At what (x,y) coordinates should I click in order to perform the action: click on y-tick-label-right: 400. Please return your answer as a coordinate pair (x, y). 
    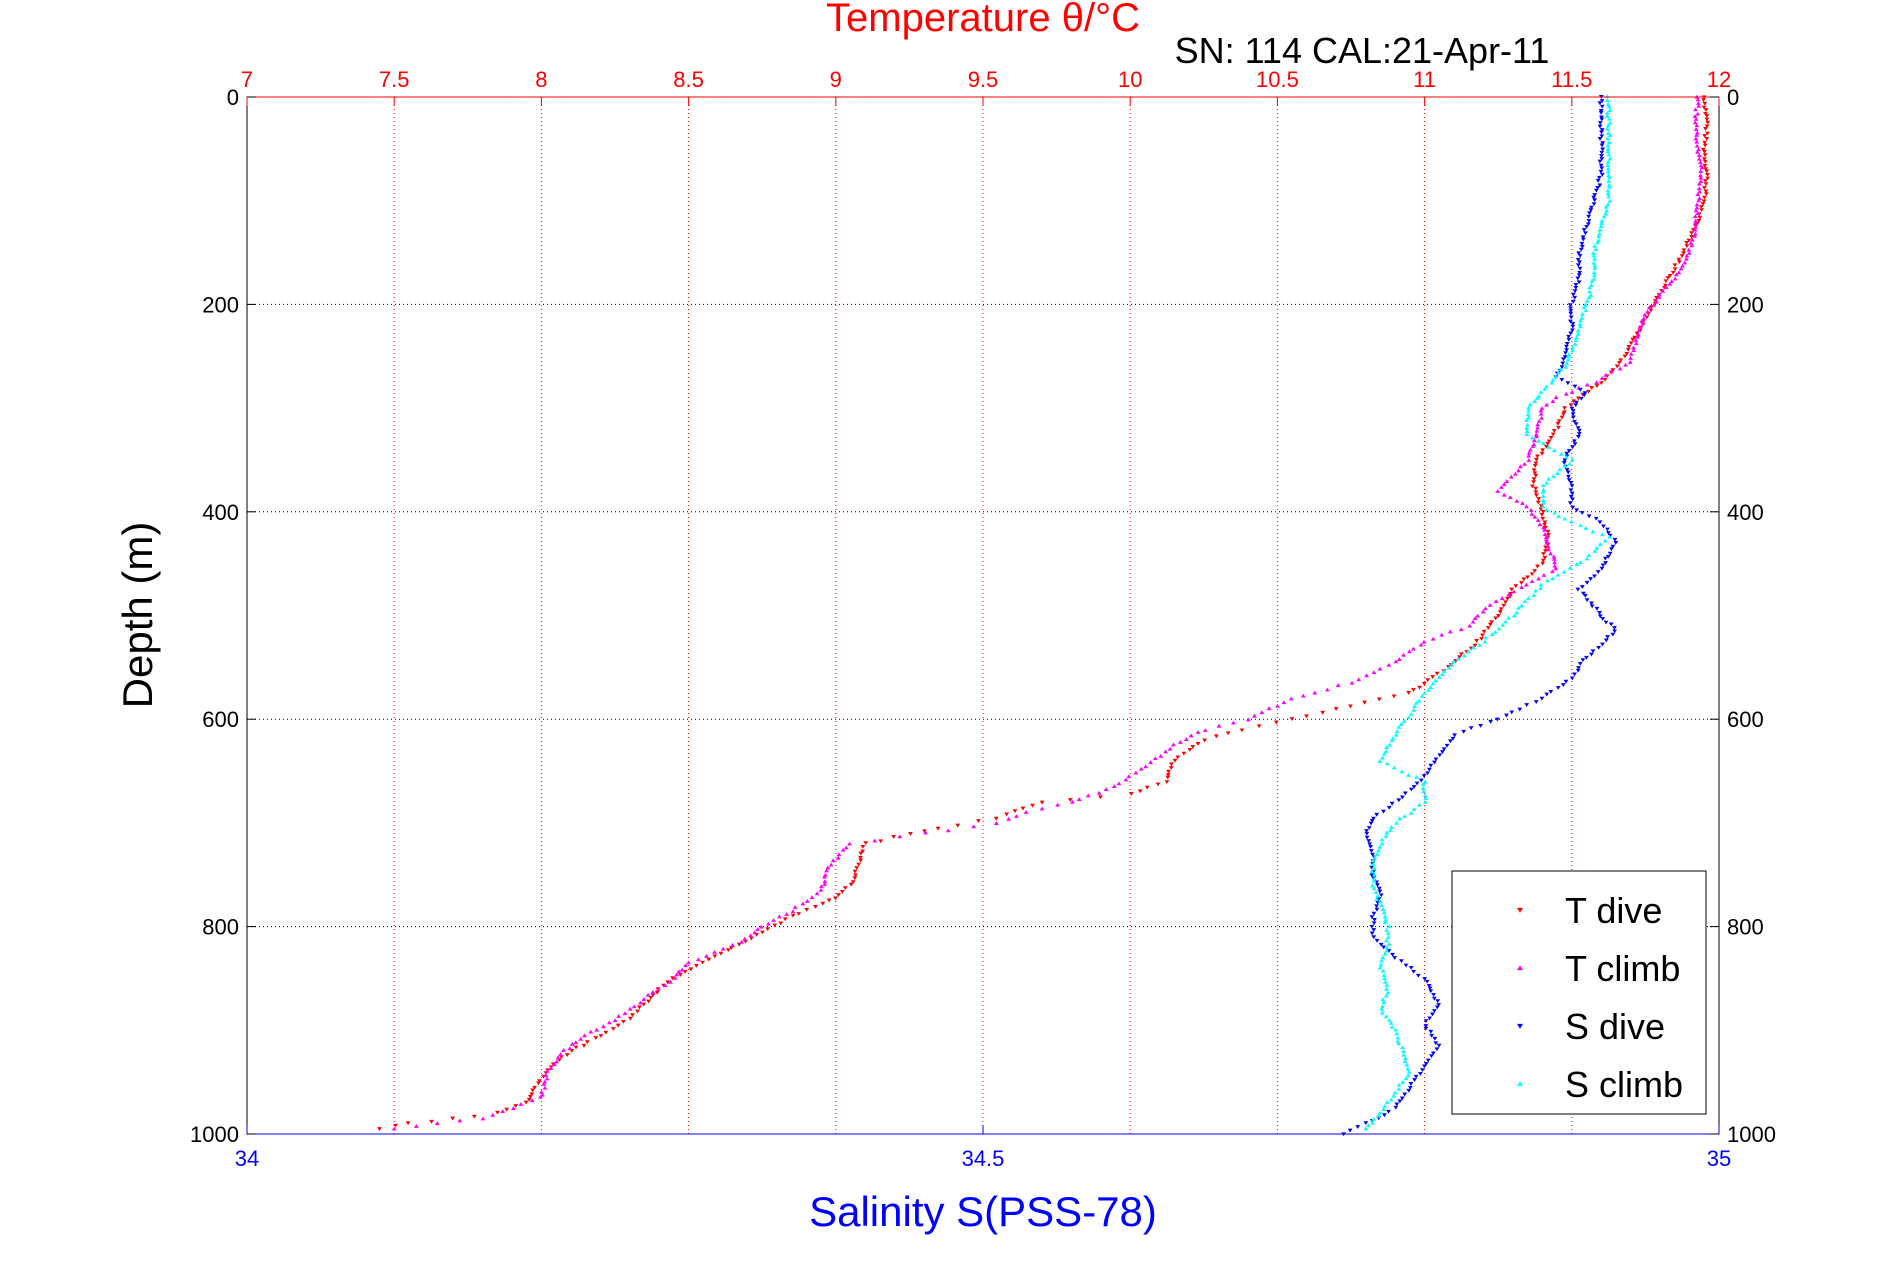
    Looking at the image, I should click on (1745, 512).